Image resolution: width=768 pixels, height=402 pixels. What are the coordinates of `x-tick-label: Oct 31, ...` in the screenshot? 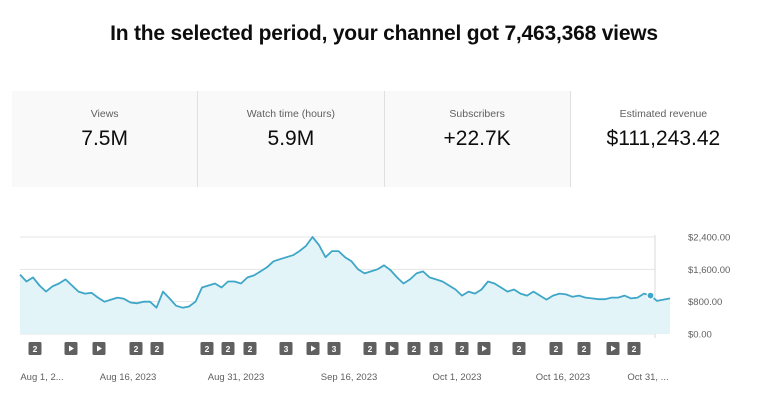 It's located at (647, 377).